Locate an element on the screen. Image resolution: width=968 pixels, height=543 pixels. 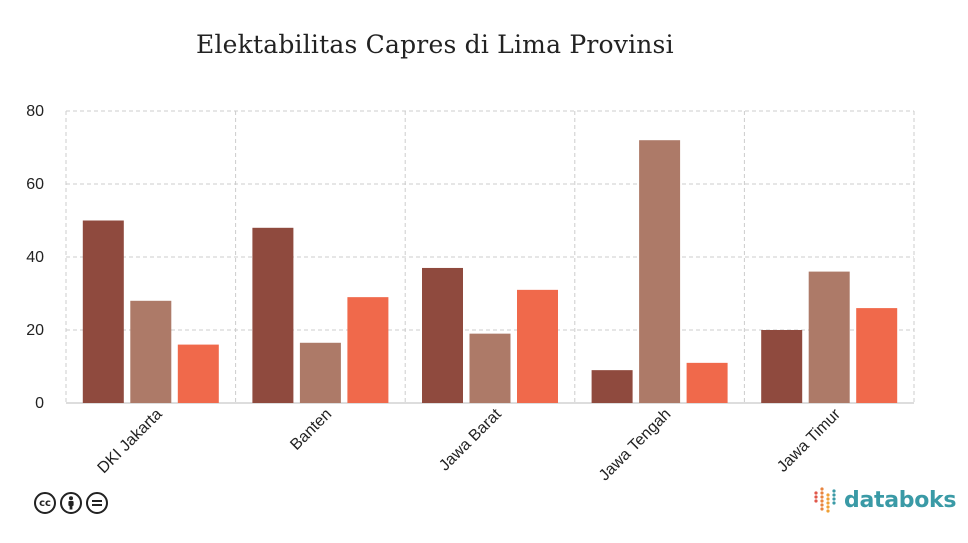
x-tick-label: Jawa Tengah is located at coordinates (635, 445).